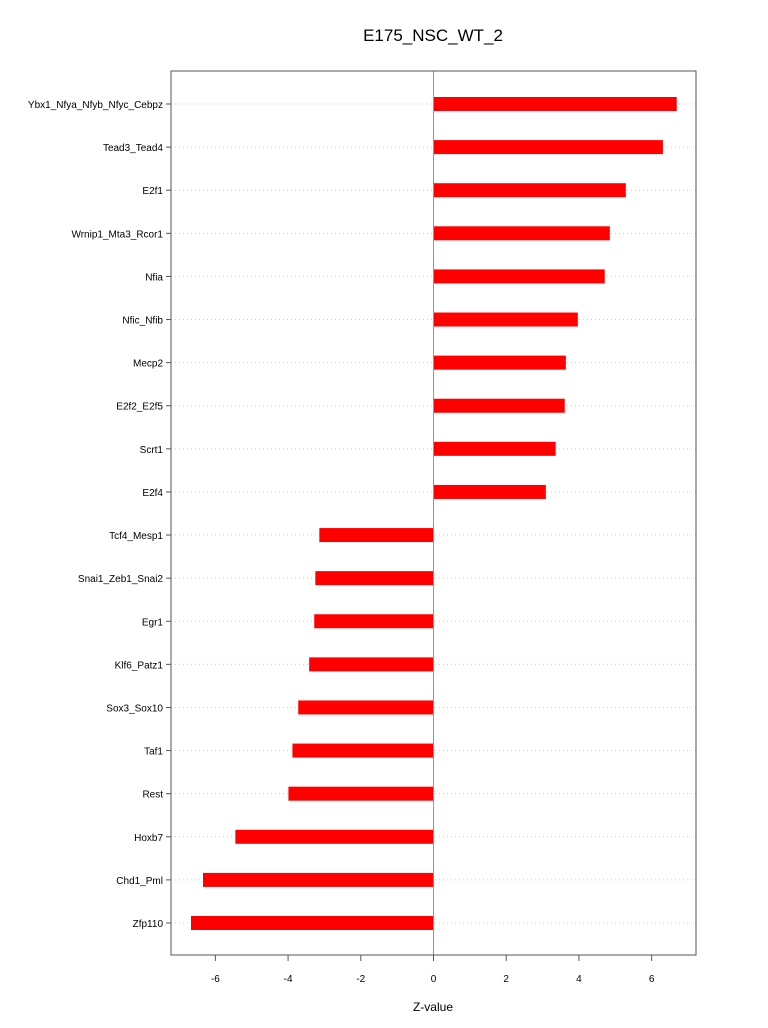 The image size is (768, 1028). I want to click on bar-Wrnip1_Mta3_Rcor1, so click(521, 233).